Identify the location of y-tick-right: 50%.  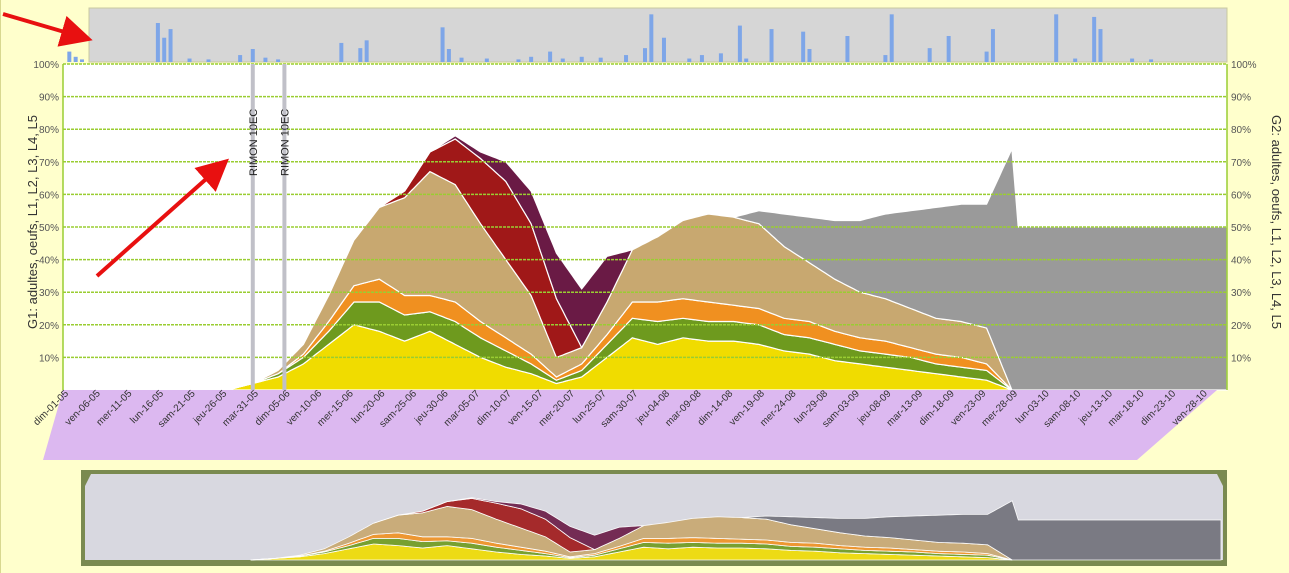
(1241, 228).